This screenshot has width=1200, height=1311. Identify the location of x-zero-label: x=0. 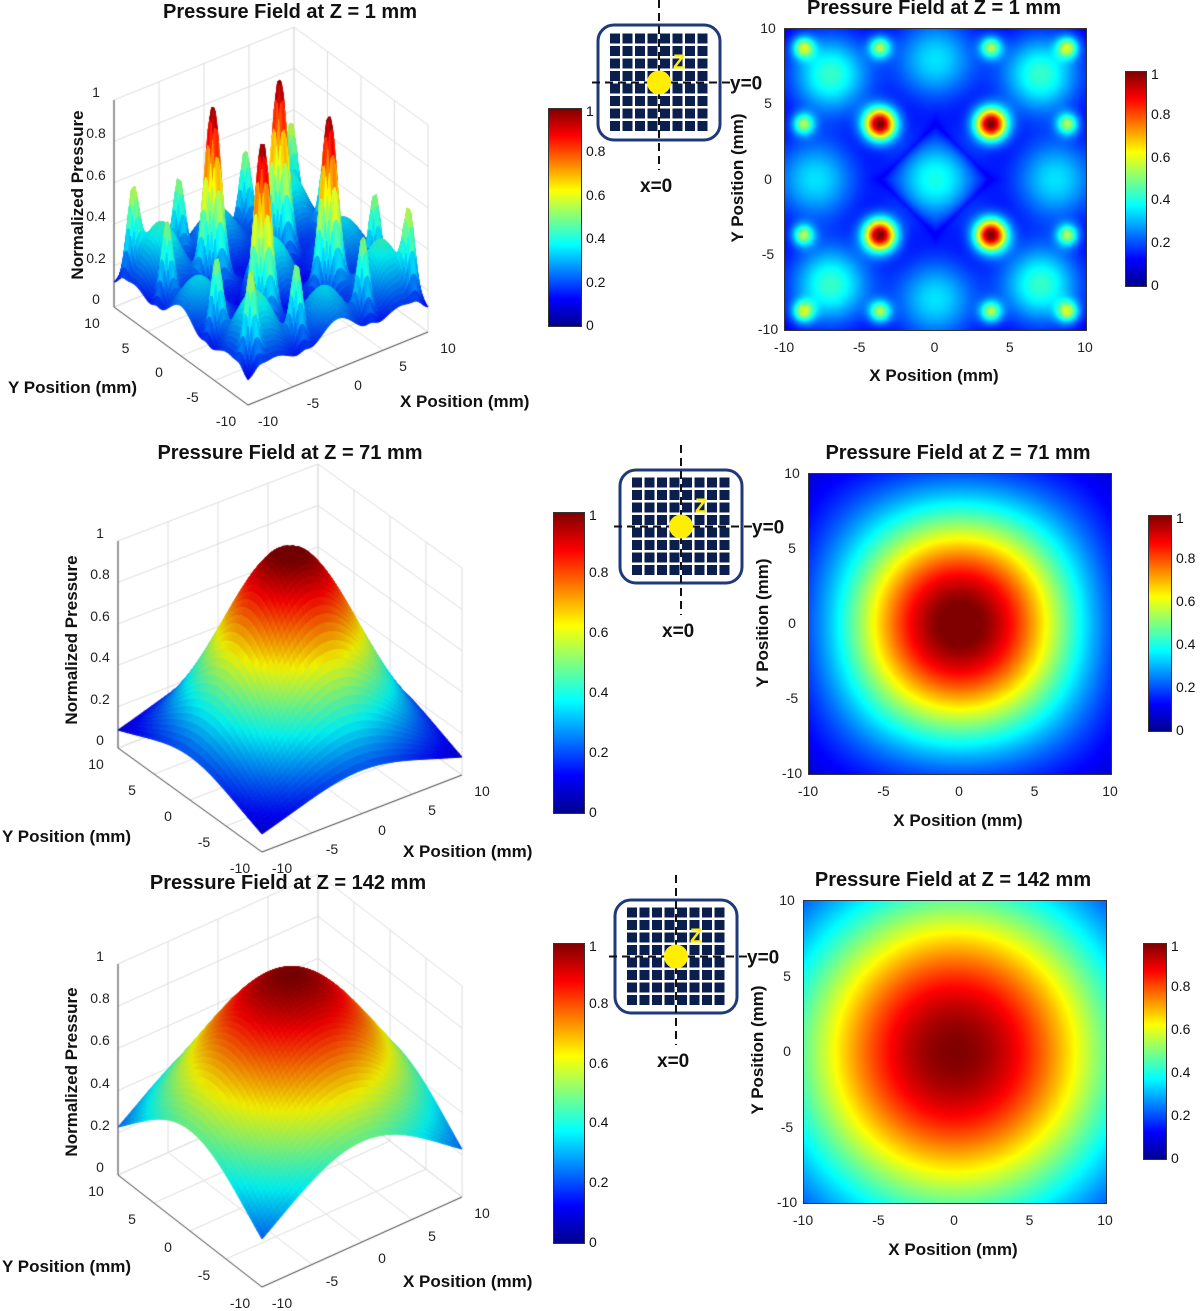
(678, 631).